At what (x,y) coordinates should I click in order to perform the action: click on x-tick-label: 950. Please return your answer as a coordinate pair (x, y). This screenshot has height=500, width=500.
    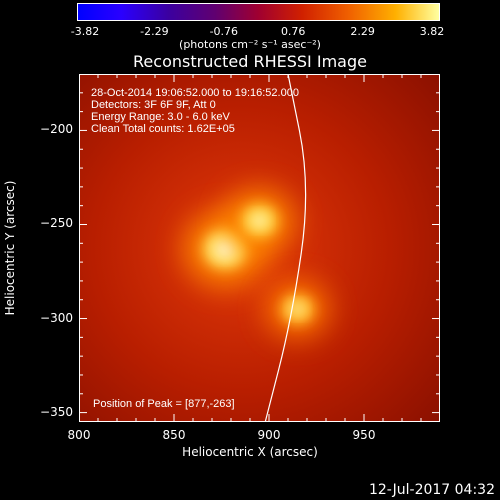
    Looking at the image, I should click on (364, 435).